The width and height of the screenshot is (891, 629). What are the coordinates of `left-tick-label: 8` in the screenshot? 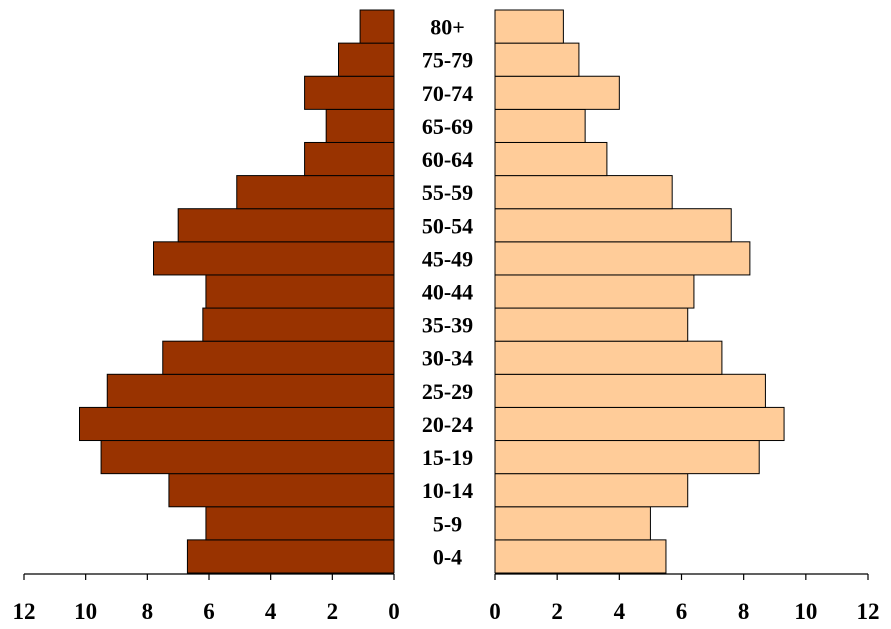 It's located at (148, 611).